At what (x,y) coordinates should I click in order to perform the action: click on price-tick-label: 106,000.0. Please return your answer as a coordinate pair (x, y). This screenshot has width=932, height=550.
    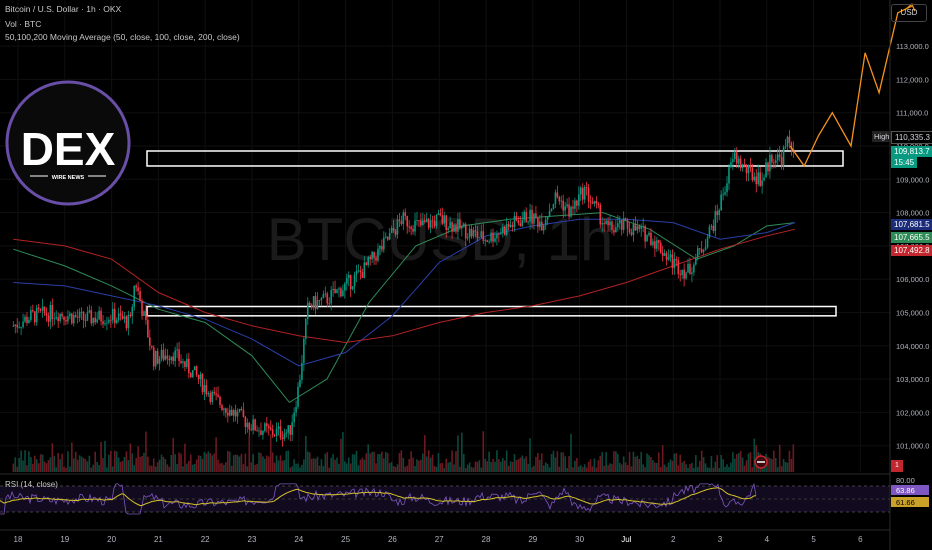
    Looking at the image, I should click on (912, 279).